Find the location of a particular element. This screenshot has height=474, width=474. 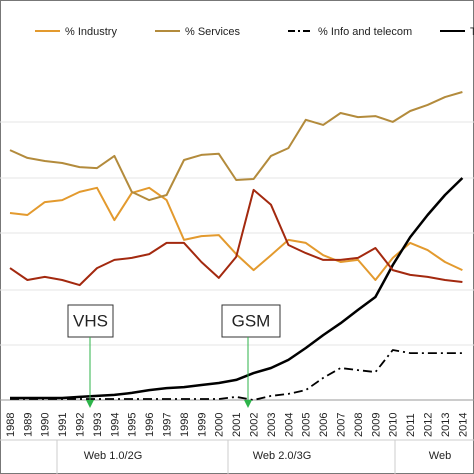

annotation: GSM is located at coordinates (251, 320).